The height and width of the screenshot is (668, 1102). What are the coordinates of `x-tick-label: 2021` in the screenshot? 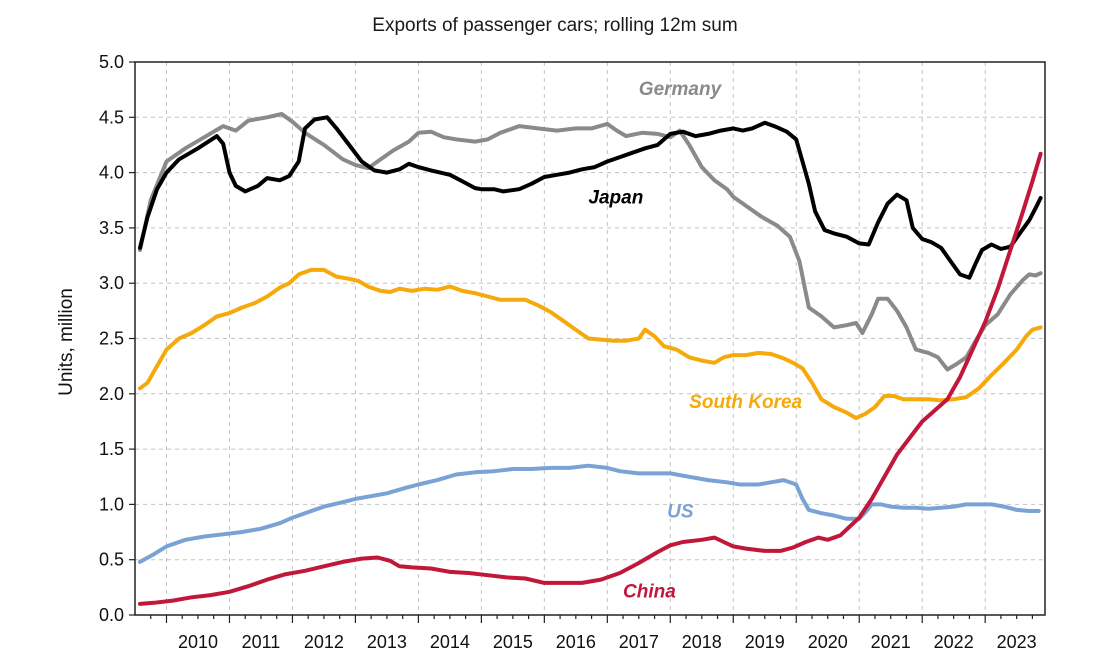 It's located at (891, 642).